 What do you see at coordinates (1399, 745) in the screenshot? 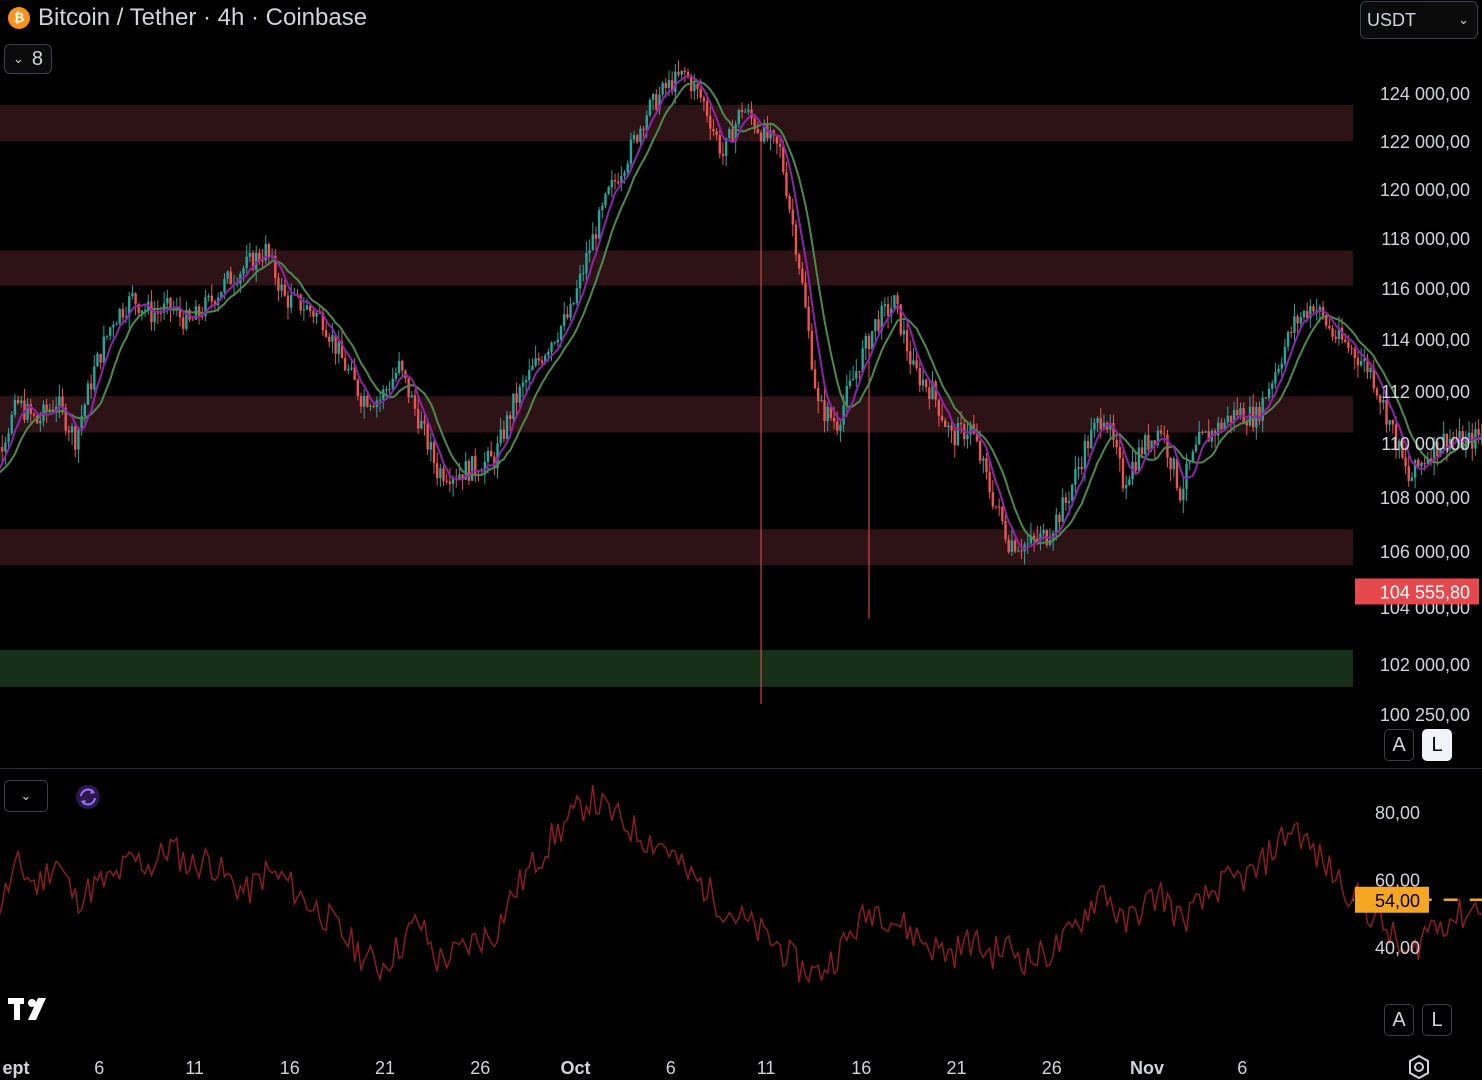
I see `auto-scale-button: A` at bounding box center [1399, 745].